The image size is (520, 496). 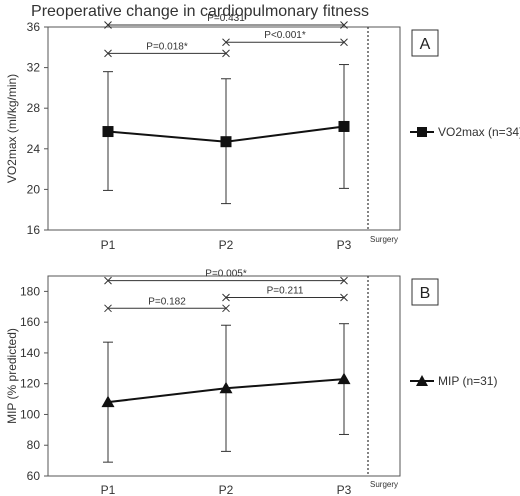 What do you see at coordinates (30, 322) in the screenshot?
I see `panel-b-y-tick-label: 160` at bounding box center [30, 322].